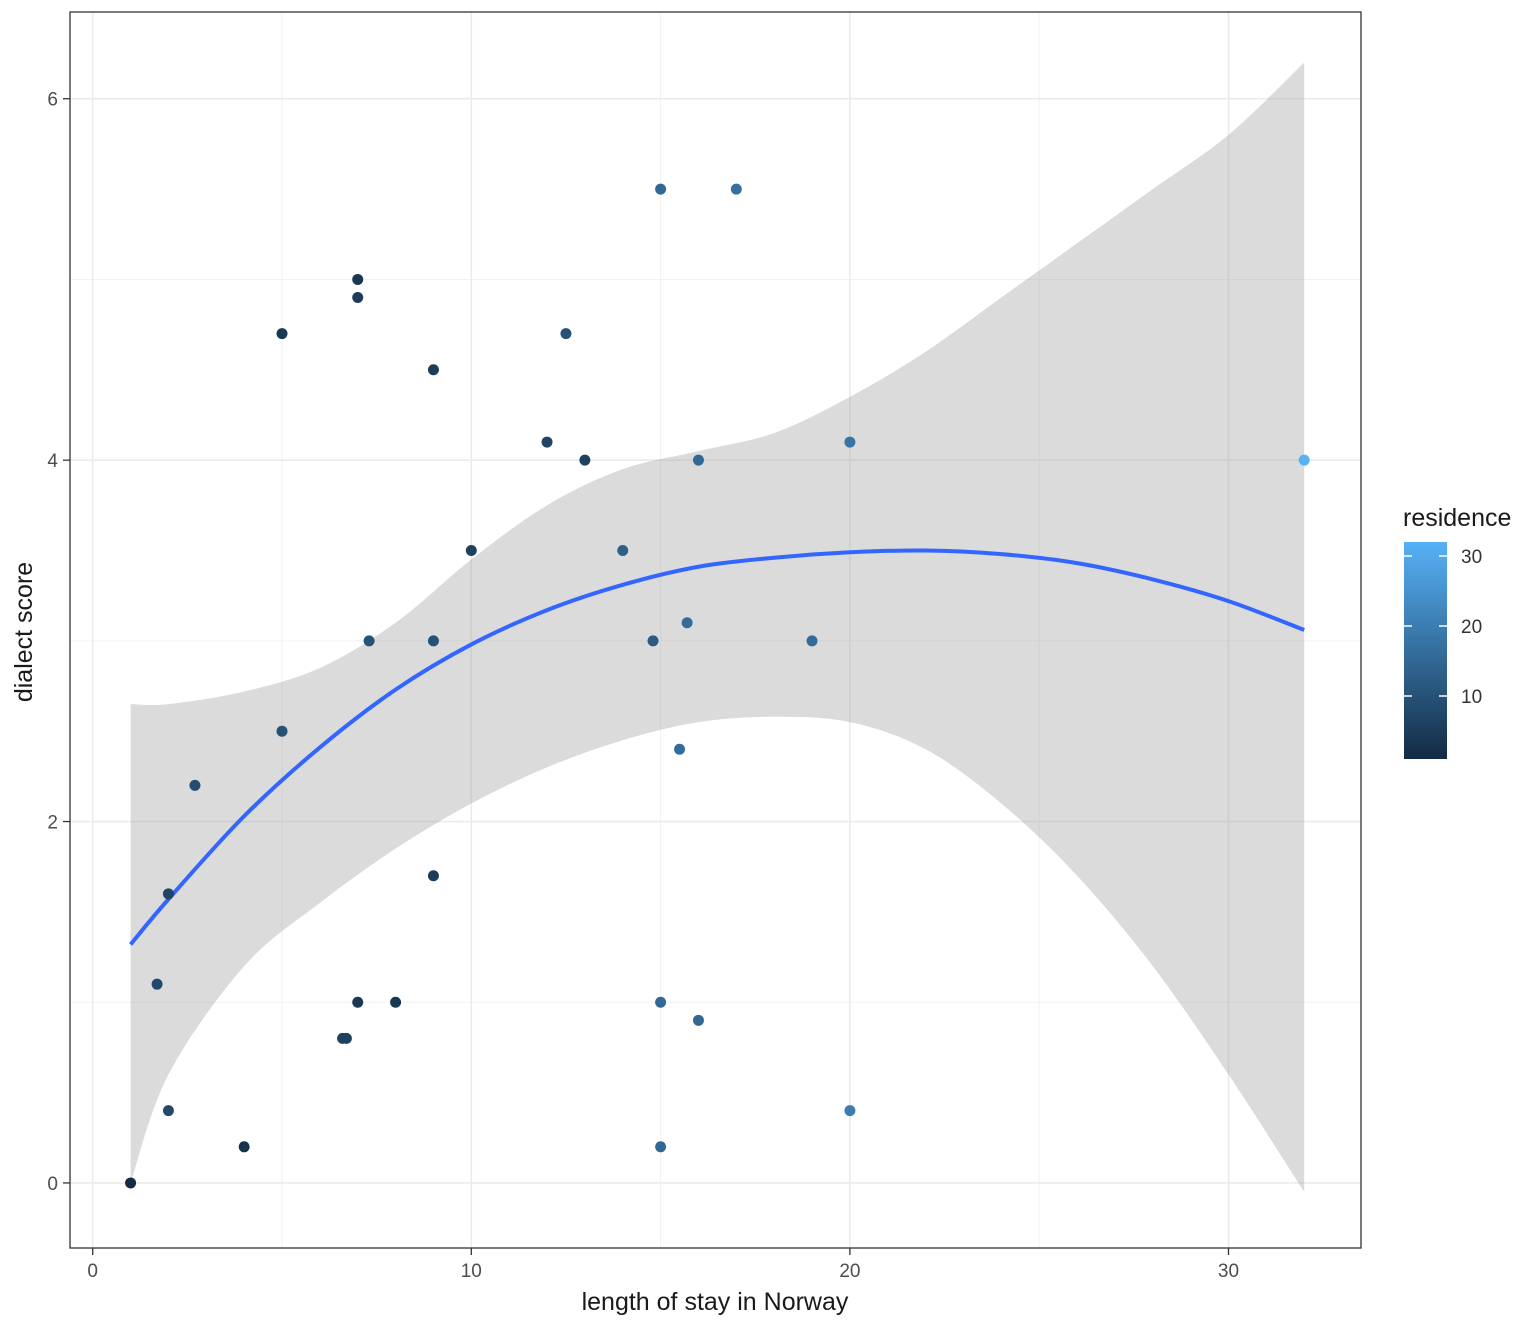 This screenshot has width=1535, height=1328. I want to click on legend-title: residence, so click(1457, 518).